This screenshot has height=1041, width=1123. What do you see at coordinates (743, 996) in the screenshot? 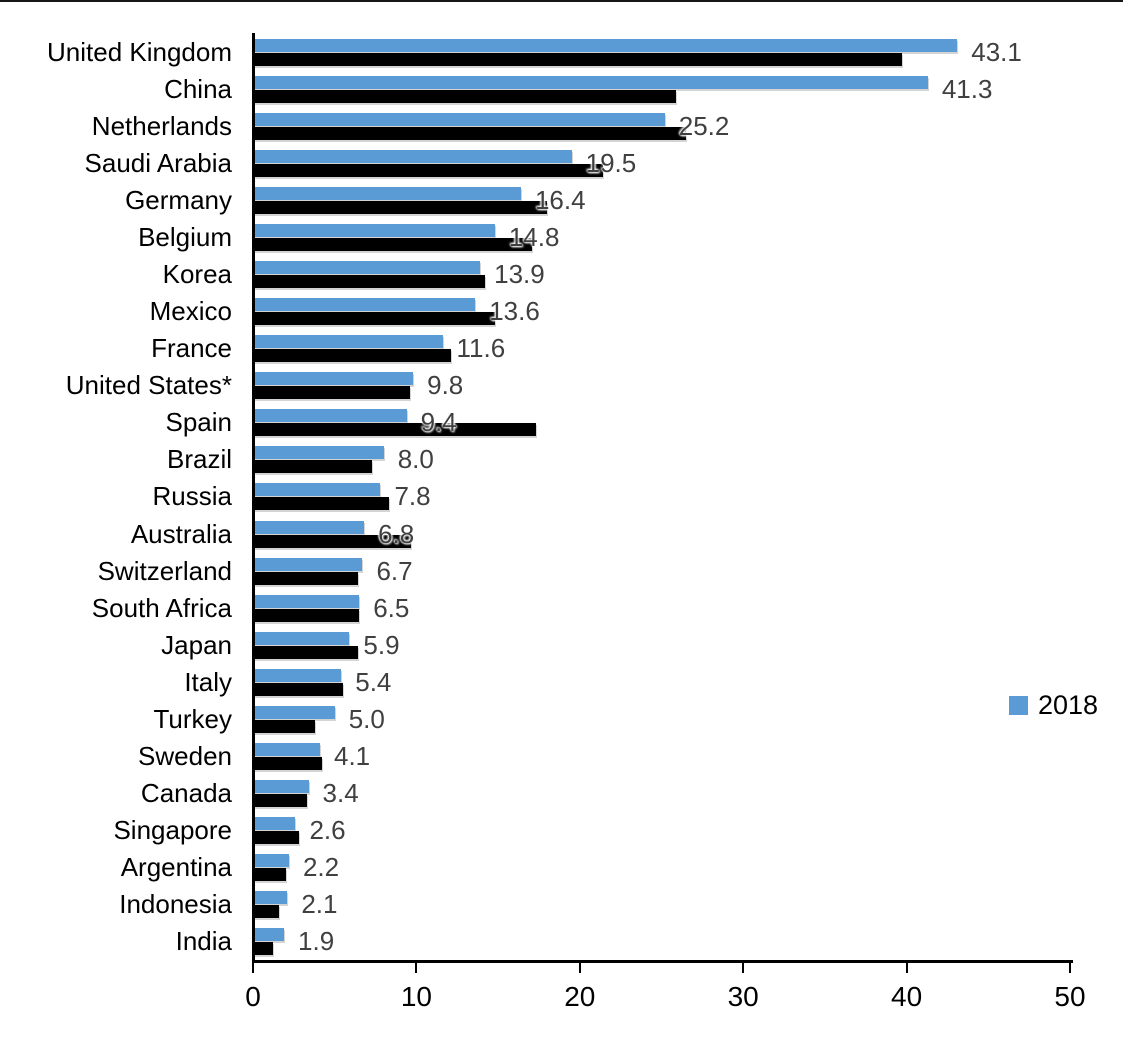
I see `x-axis-tick-label: 30` at bounding box center [743, 996].